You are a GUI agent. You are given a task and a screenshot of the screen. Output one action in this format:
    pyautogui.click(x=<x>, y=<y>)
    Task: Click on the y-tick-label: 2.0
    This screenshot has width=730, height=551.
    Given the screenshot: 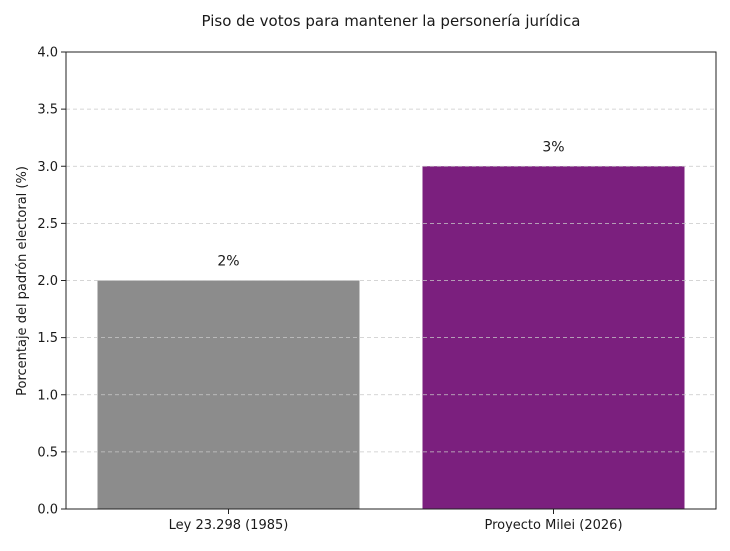 What is the action you would take?
    pyautogui.click(x=47, y=281)
    